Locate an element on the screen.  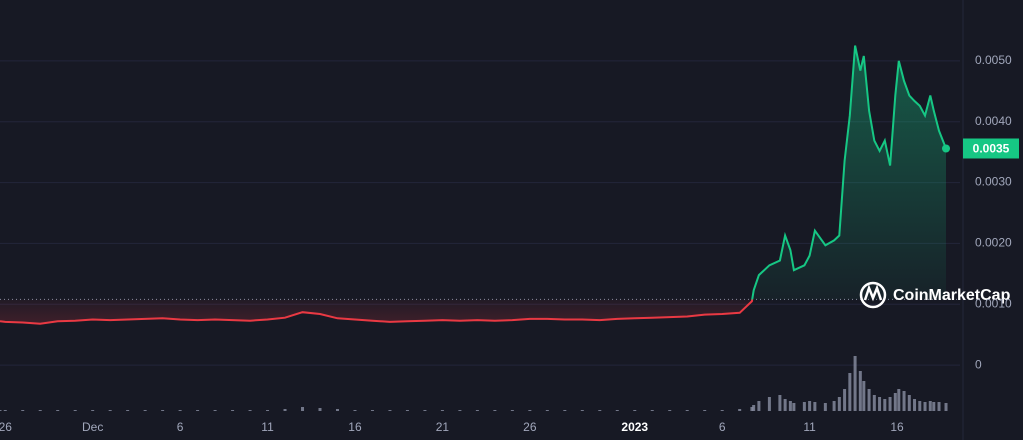
watermark-logo is located at coordinates (873, 295).